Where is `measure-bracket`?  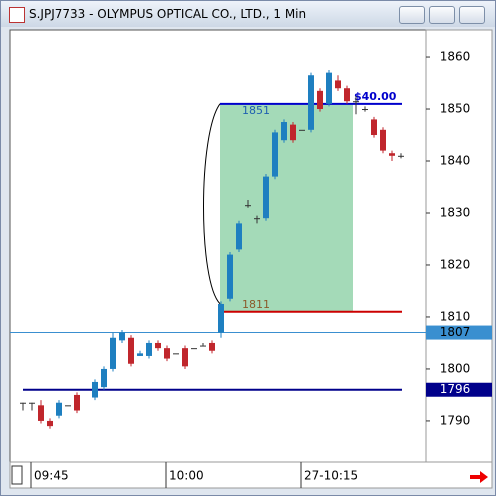 measure-bracket is located at coordinates (212, 204).